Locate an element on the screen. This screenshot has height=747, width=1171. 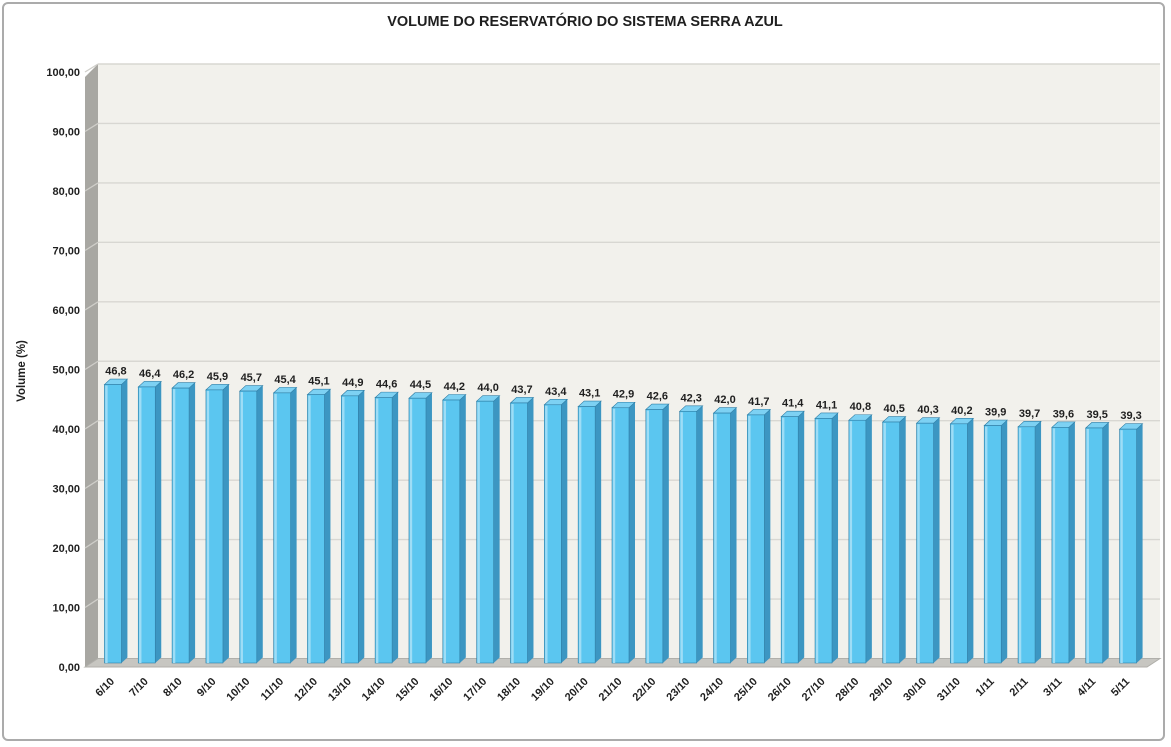
bar-value-label: 39,9 is located at coordinates (995, 413).